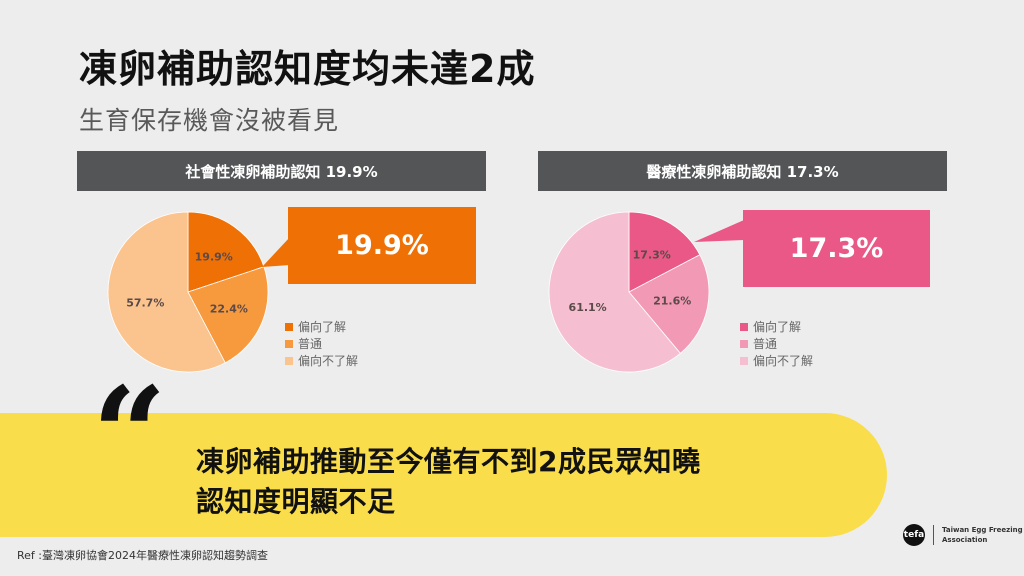  What do you see at coordinates (448, 461) in the screenshot?
I see `quote-line-1: 凍卵補助推動至今僅有不到2成民眾知曉` at bounding box center [448, 461].